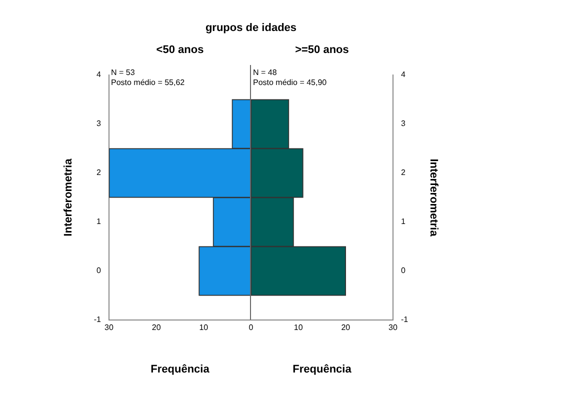 The width and height of the screenshot is (567, 419). I want to click on chart-subtitle: >=50 anos, so click(322, 50).